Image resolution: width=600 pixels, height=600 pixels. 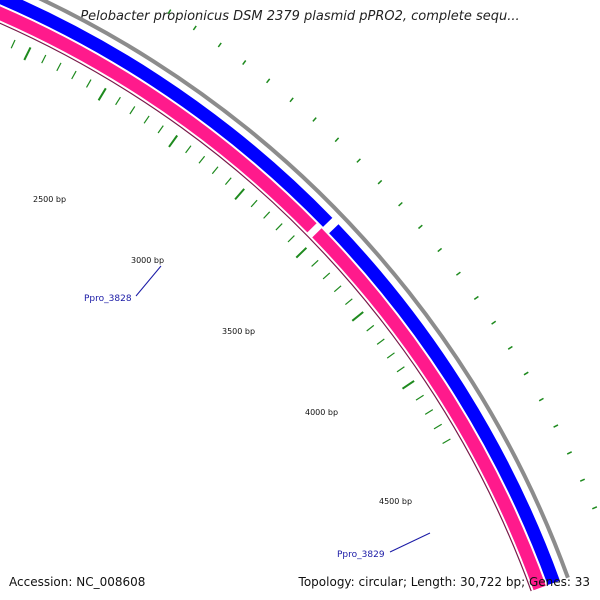 What do you see at coordinates (108, 299) in the screenshot?
I see `gene-label-ppro-3828: Ppro_3828` at bounding box center [108, 299].